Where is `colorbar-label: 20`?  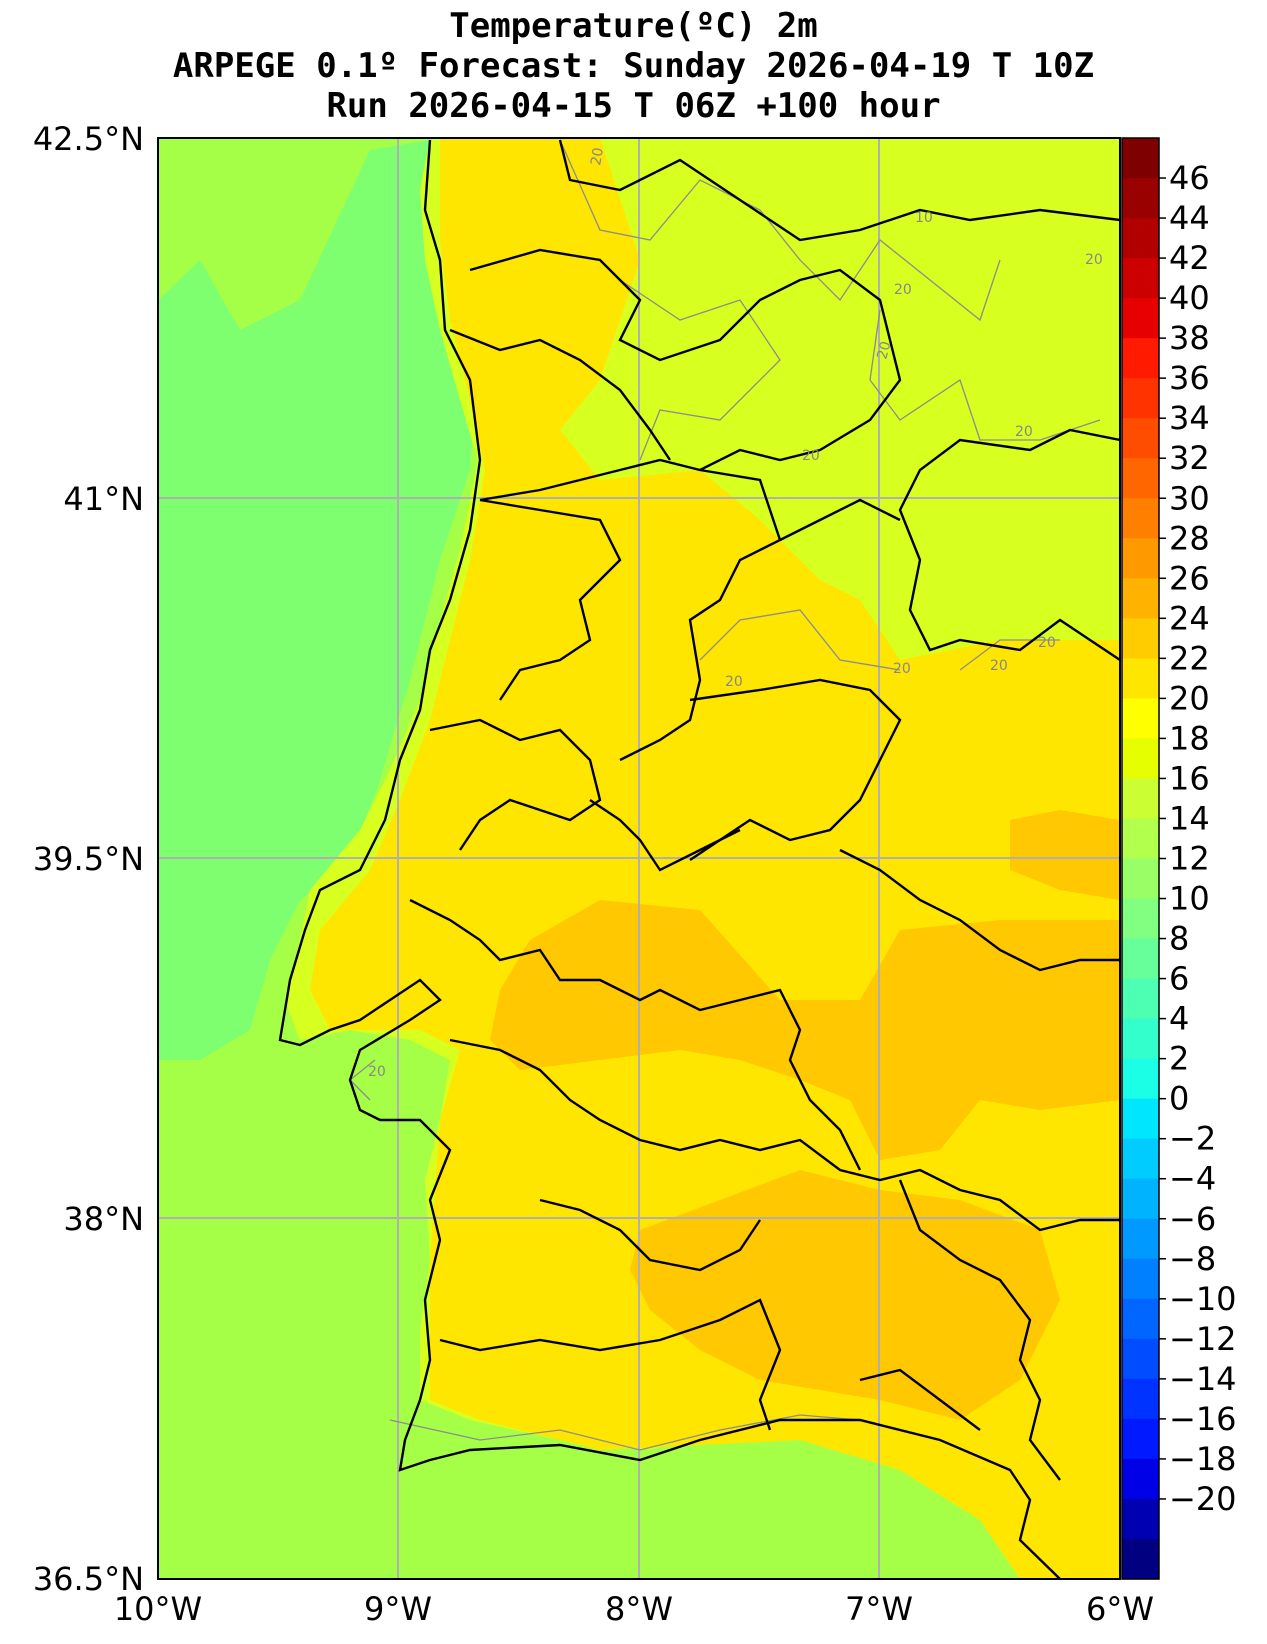 colorbar-label: 20 is located at coordinates (1189, 698).